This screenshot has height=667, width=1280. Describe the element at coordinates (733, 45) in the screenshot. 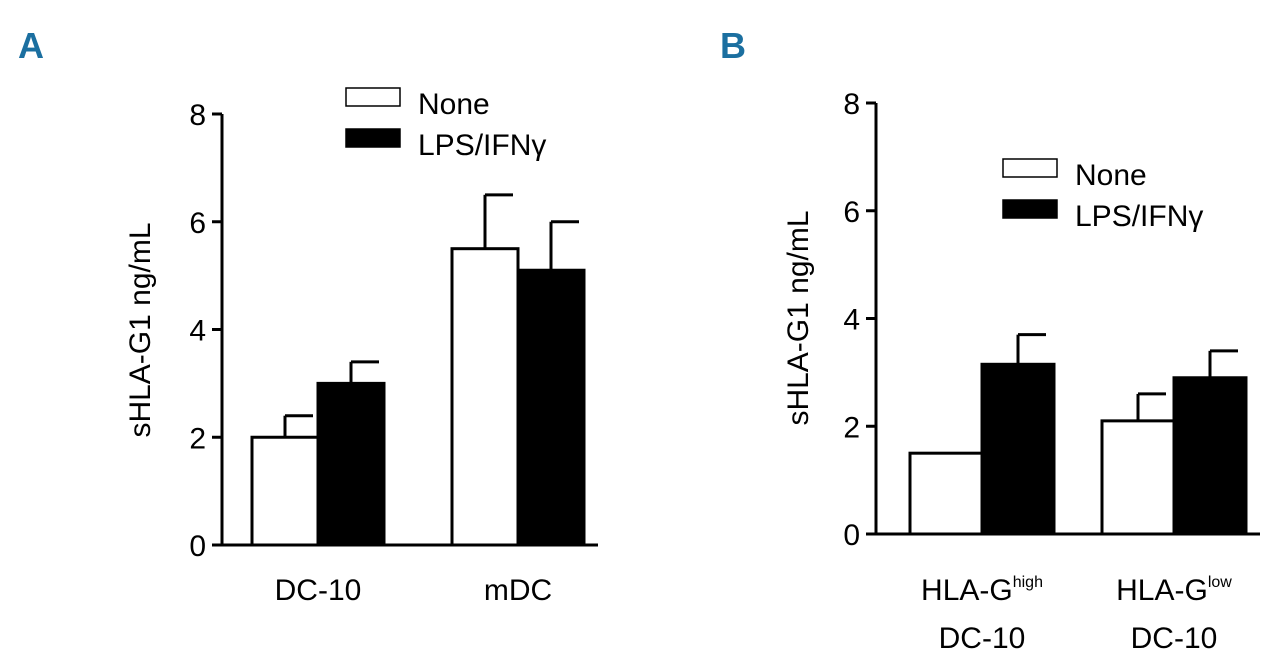

I see `panel-b-letter: B` at that location.